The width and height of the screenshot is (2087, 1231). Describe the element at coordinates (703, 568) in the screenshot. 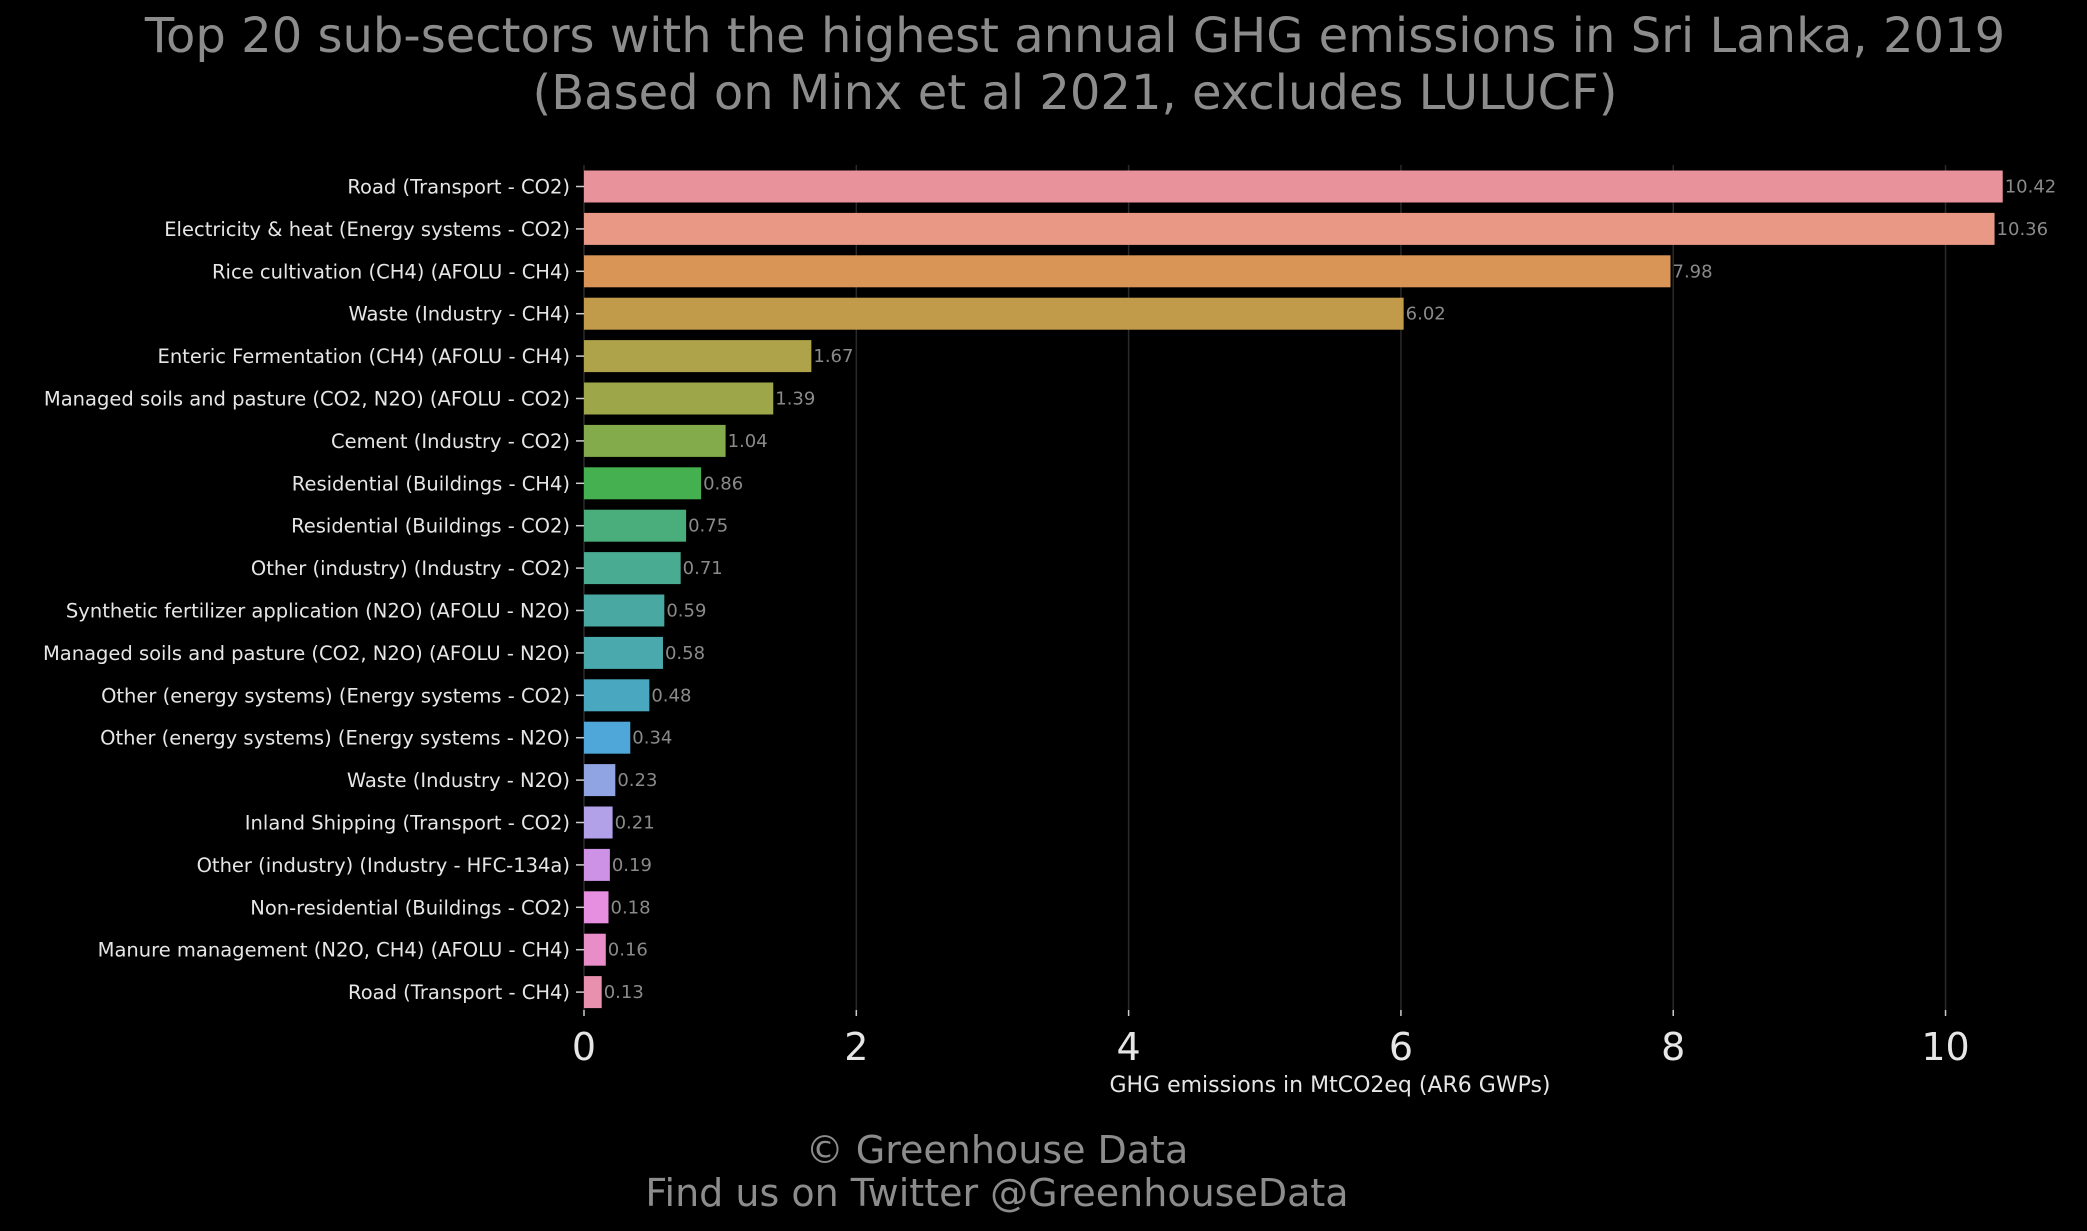

I see `value-label: 0.71` at that location.